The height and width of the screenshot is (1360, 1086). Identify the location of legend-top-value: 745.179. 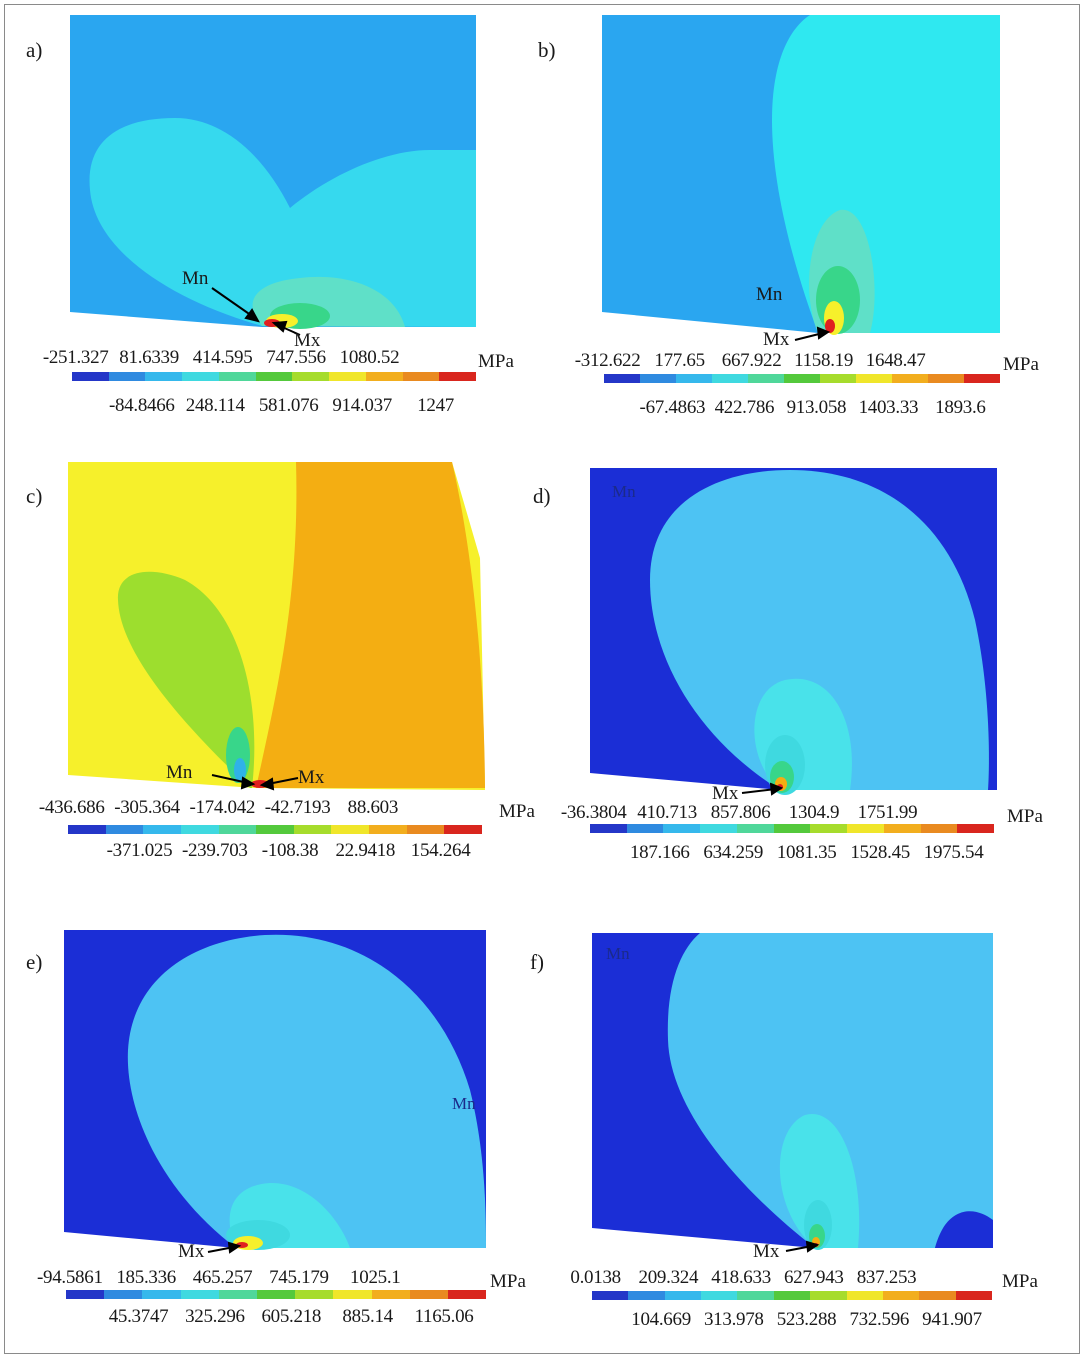
(299, 1277).